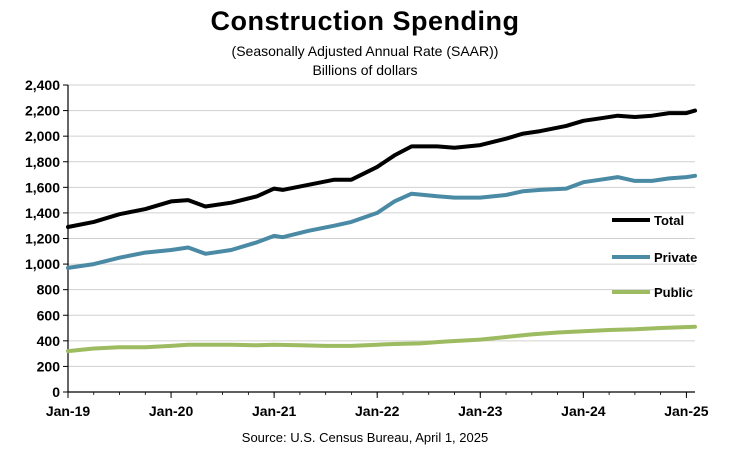  Describe the element at coordinates (42, 85) in the screenshot. I see `y-tick-label: 2,400` at that location.